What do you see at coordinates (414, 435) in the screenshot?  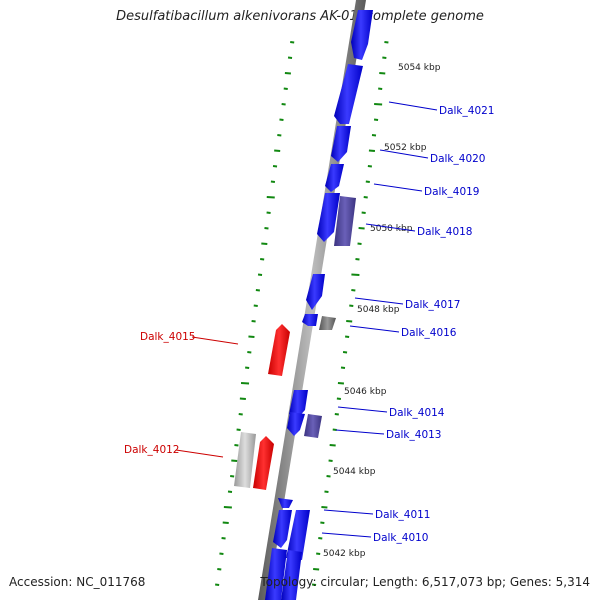 I see `gene-label-dalk-4013: Dalk_4013` at bounding box center [414, 435].